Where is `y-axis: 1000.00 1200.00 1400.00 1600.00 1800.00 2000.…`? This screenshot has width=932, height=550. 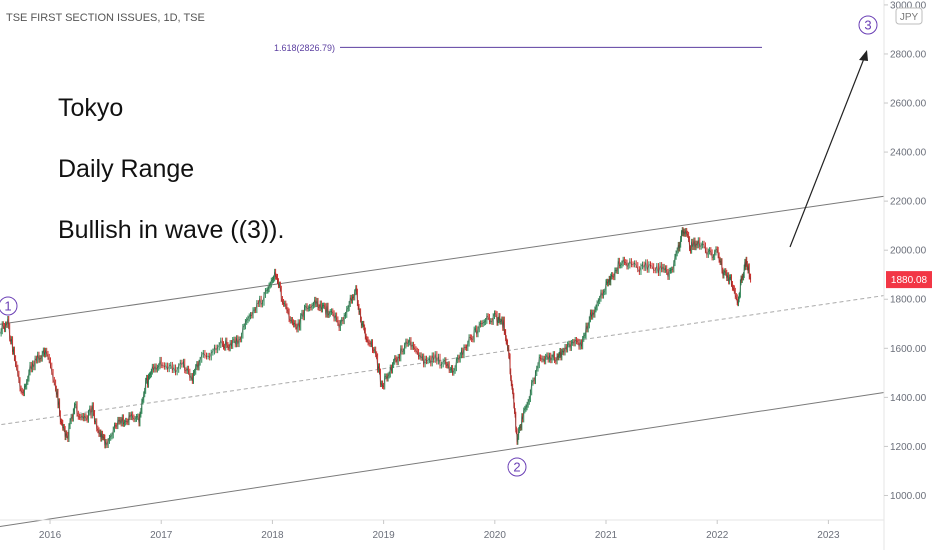
y-axis: 1000.00 1200.00 1400.00 1600.00 1800.00 2000.… is located at coordinates (905, 275).